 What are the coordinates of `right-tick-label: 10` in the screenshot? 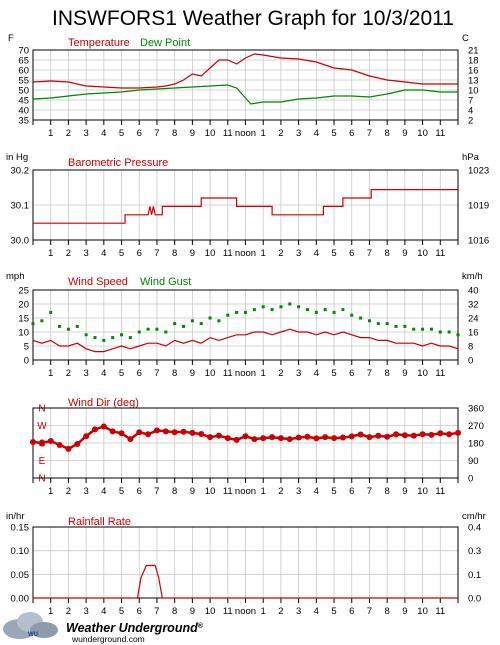 It's located at (473, 91).